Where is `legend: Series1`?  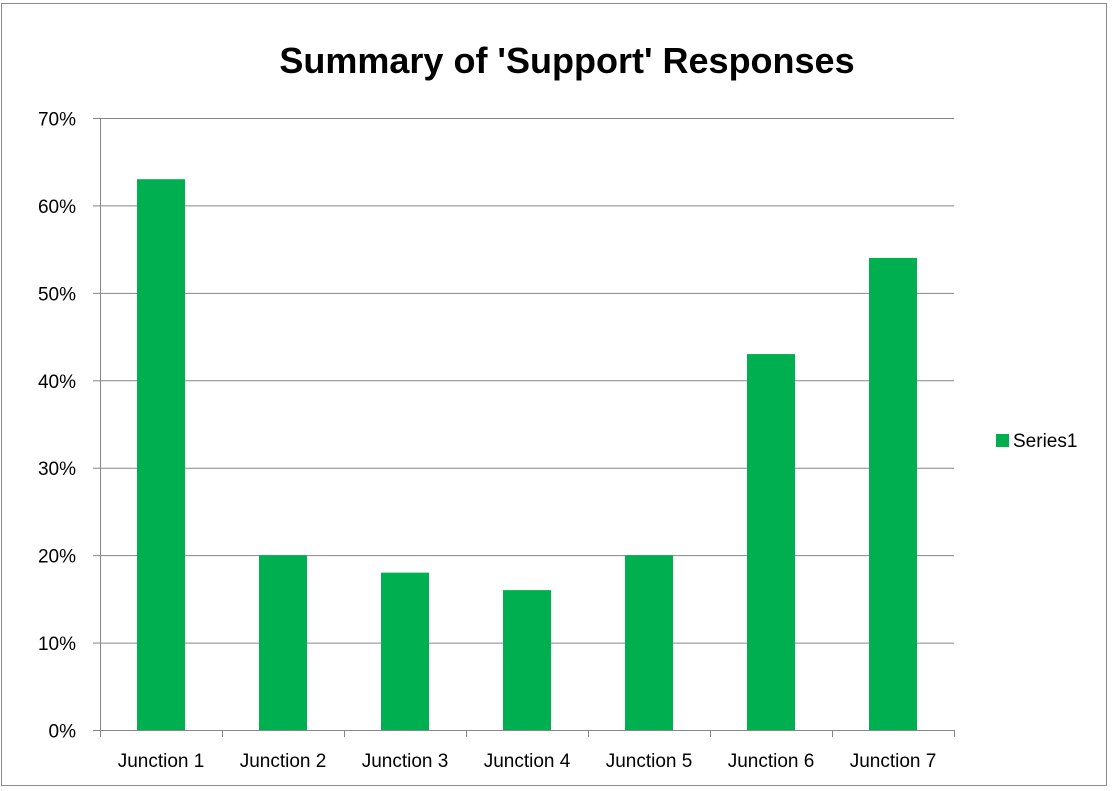
legend: Series1 is located at coordinates (1036, 441).